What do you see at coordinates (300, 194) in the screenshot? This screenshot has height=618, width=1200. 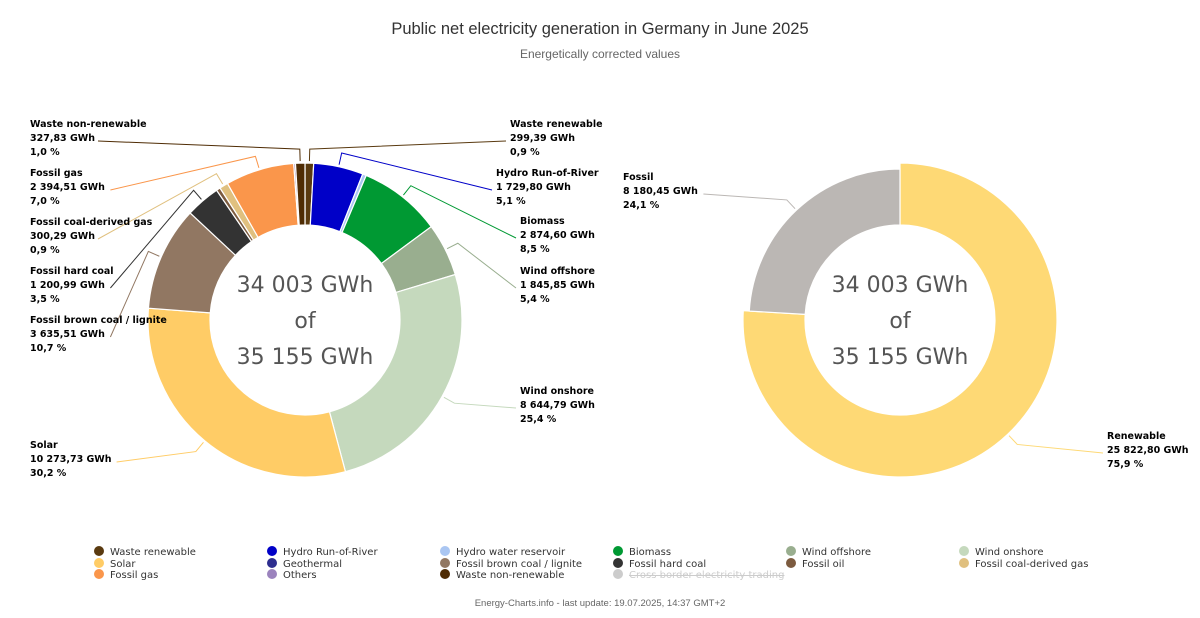 I see `slice-waste-non-renewable` at bounding box center [300, 194].